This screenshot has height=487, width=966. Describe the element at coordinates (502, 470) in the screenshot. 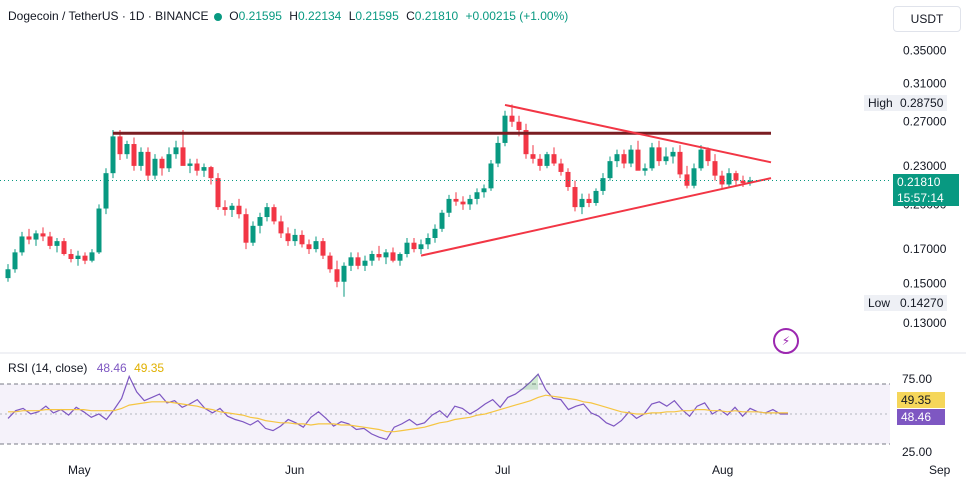

I see `time-tick-label: Jul` at that location.